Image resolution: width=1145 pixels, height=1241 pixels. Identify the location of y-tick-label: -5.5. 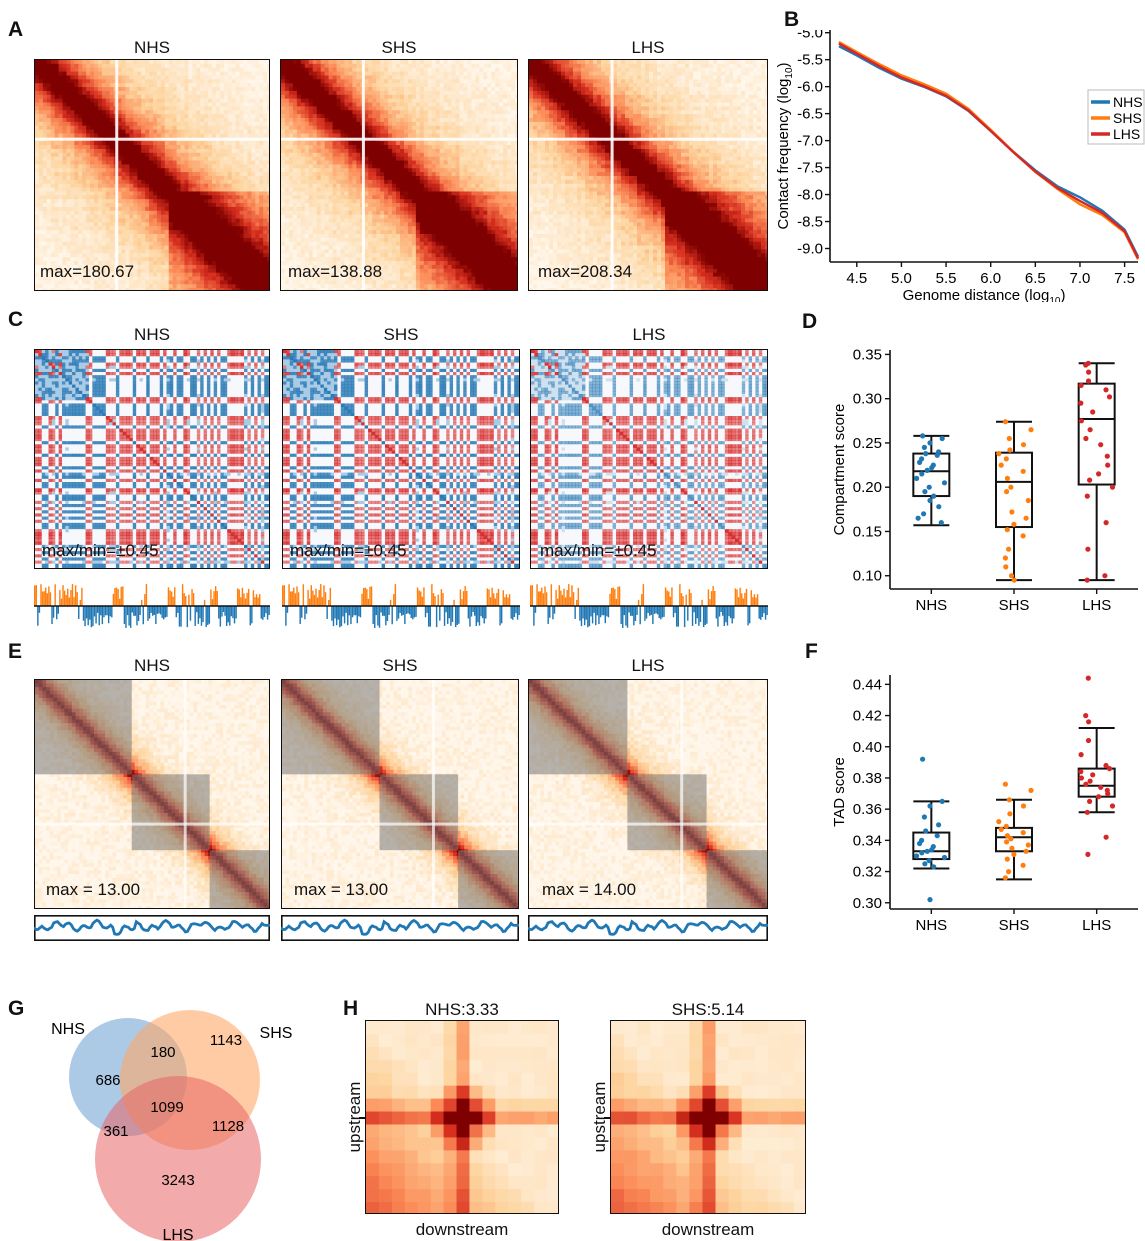
(810, 60).